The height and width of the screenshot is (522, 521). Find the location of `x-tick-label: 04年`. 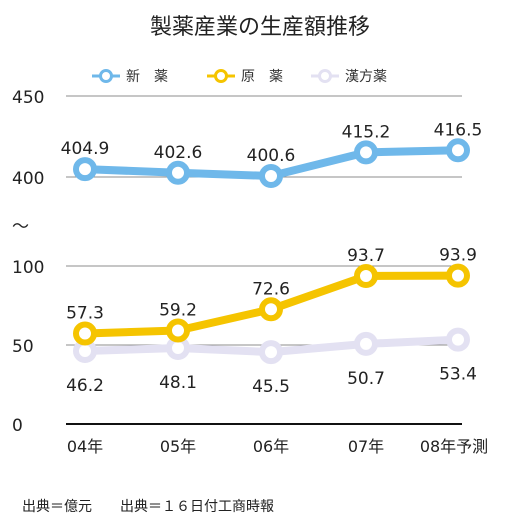

x-tick-label: 04年 is located at coordinates (85, 446).